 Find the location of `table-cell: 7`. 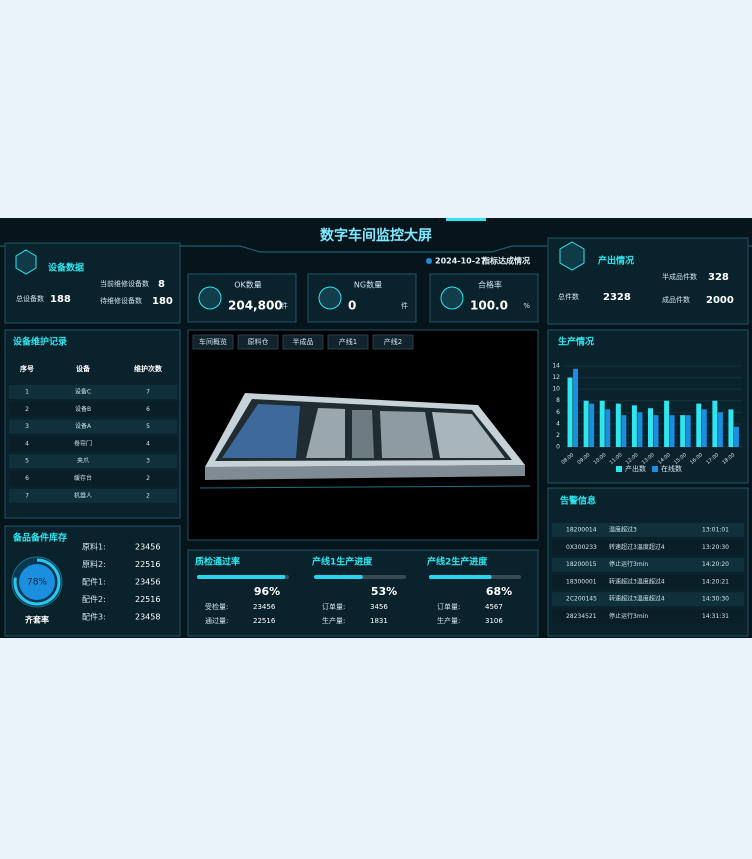

table-cell: 7 is located at coordinates (27, 495).